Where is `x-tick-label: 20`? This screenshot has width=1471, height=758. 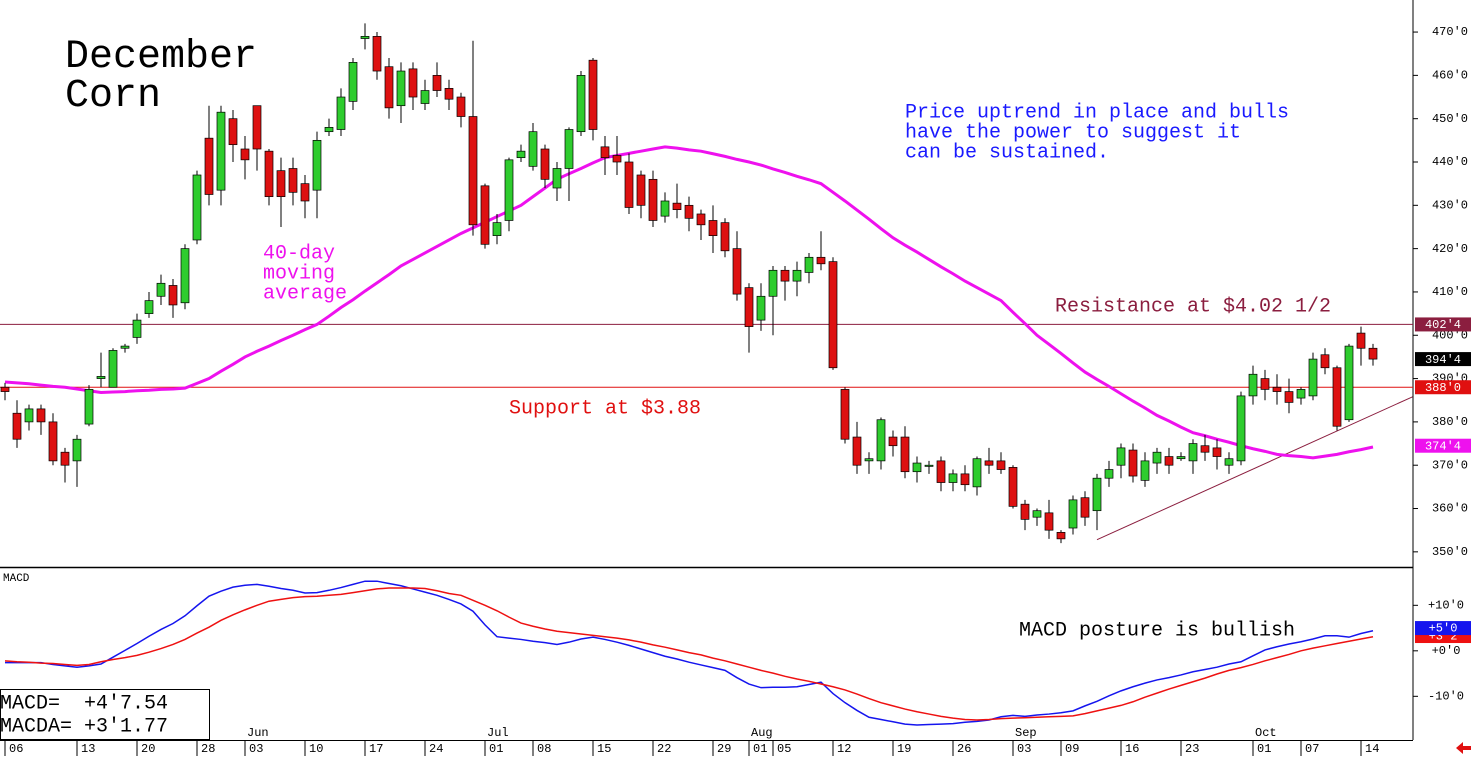 x-tick-label: 20 is located at coordinates (148, 749).